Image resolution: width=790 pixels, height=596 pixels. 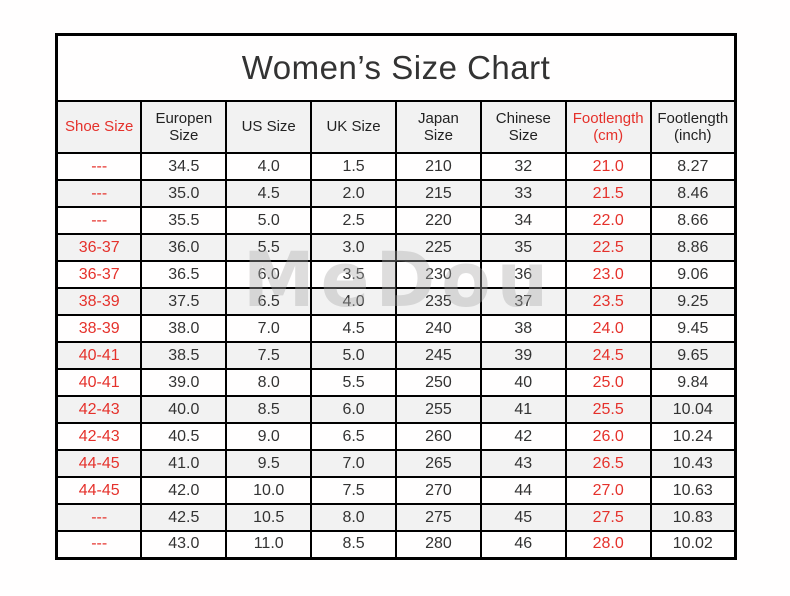 What do you see at coordinates (523, 301) in the screenshot?
I see `table-cell: 37` at bounding box center [523, 301].